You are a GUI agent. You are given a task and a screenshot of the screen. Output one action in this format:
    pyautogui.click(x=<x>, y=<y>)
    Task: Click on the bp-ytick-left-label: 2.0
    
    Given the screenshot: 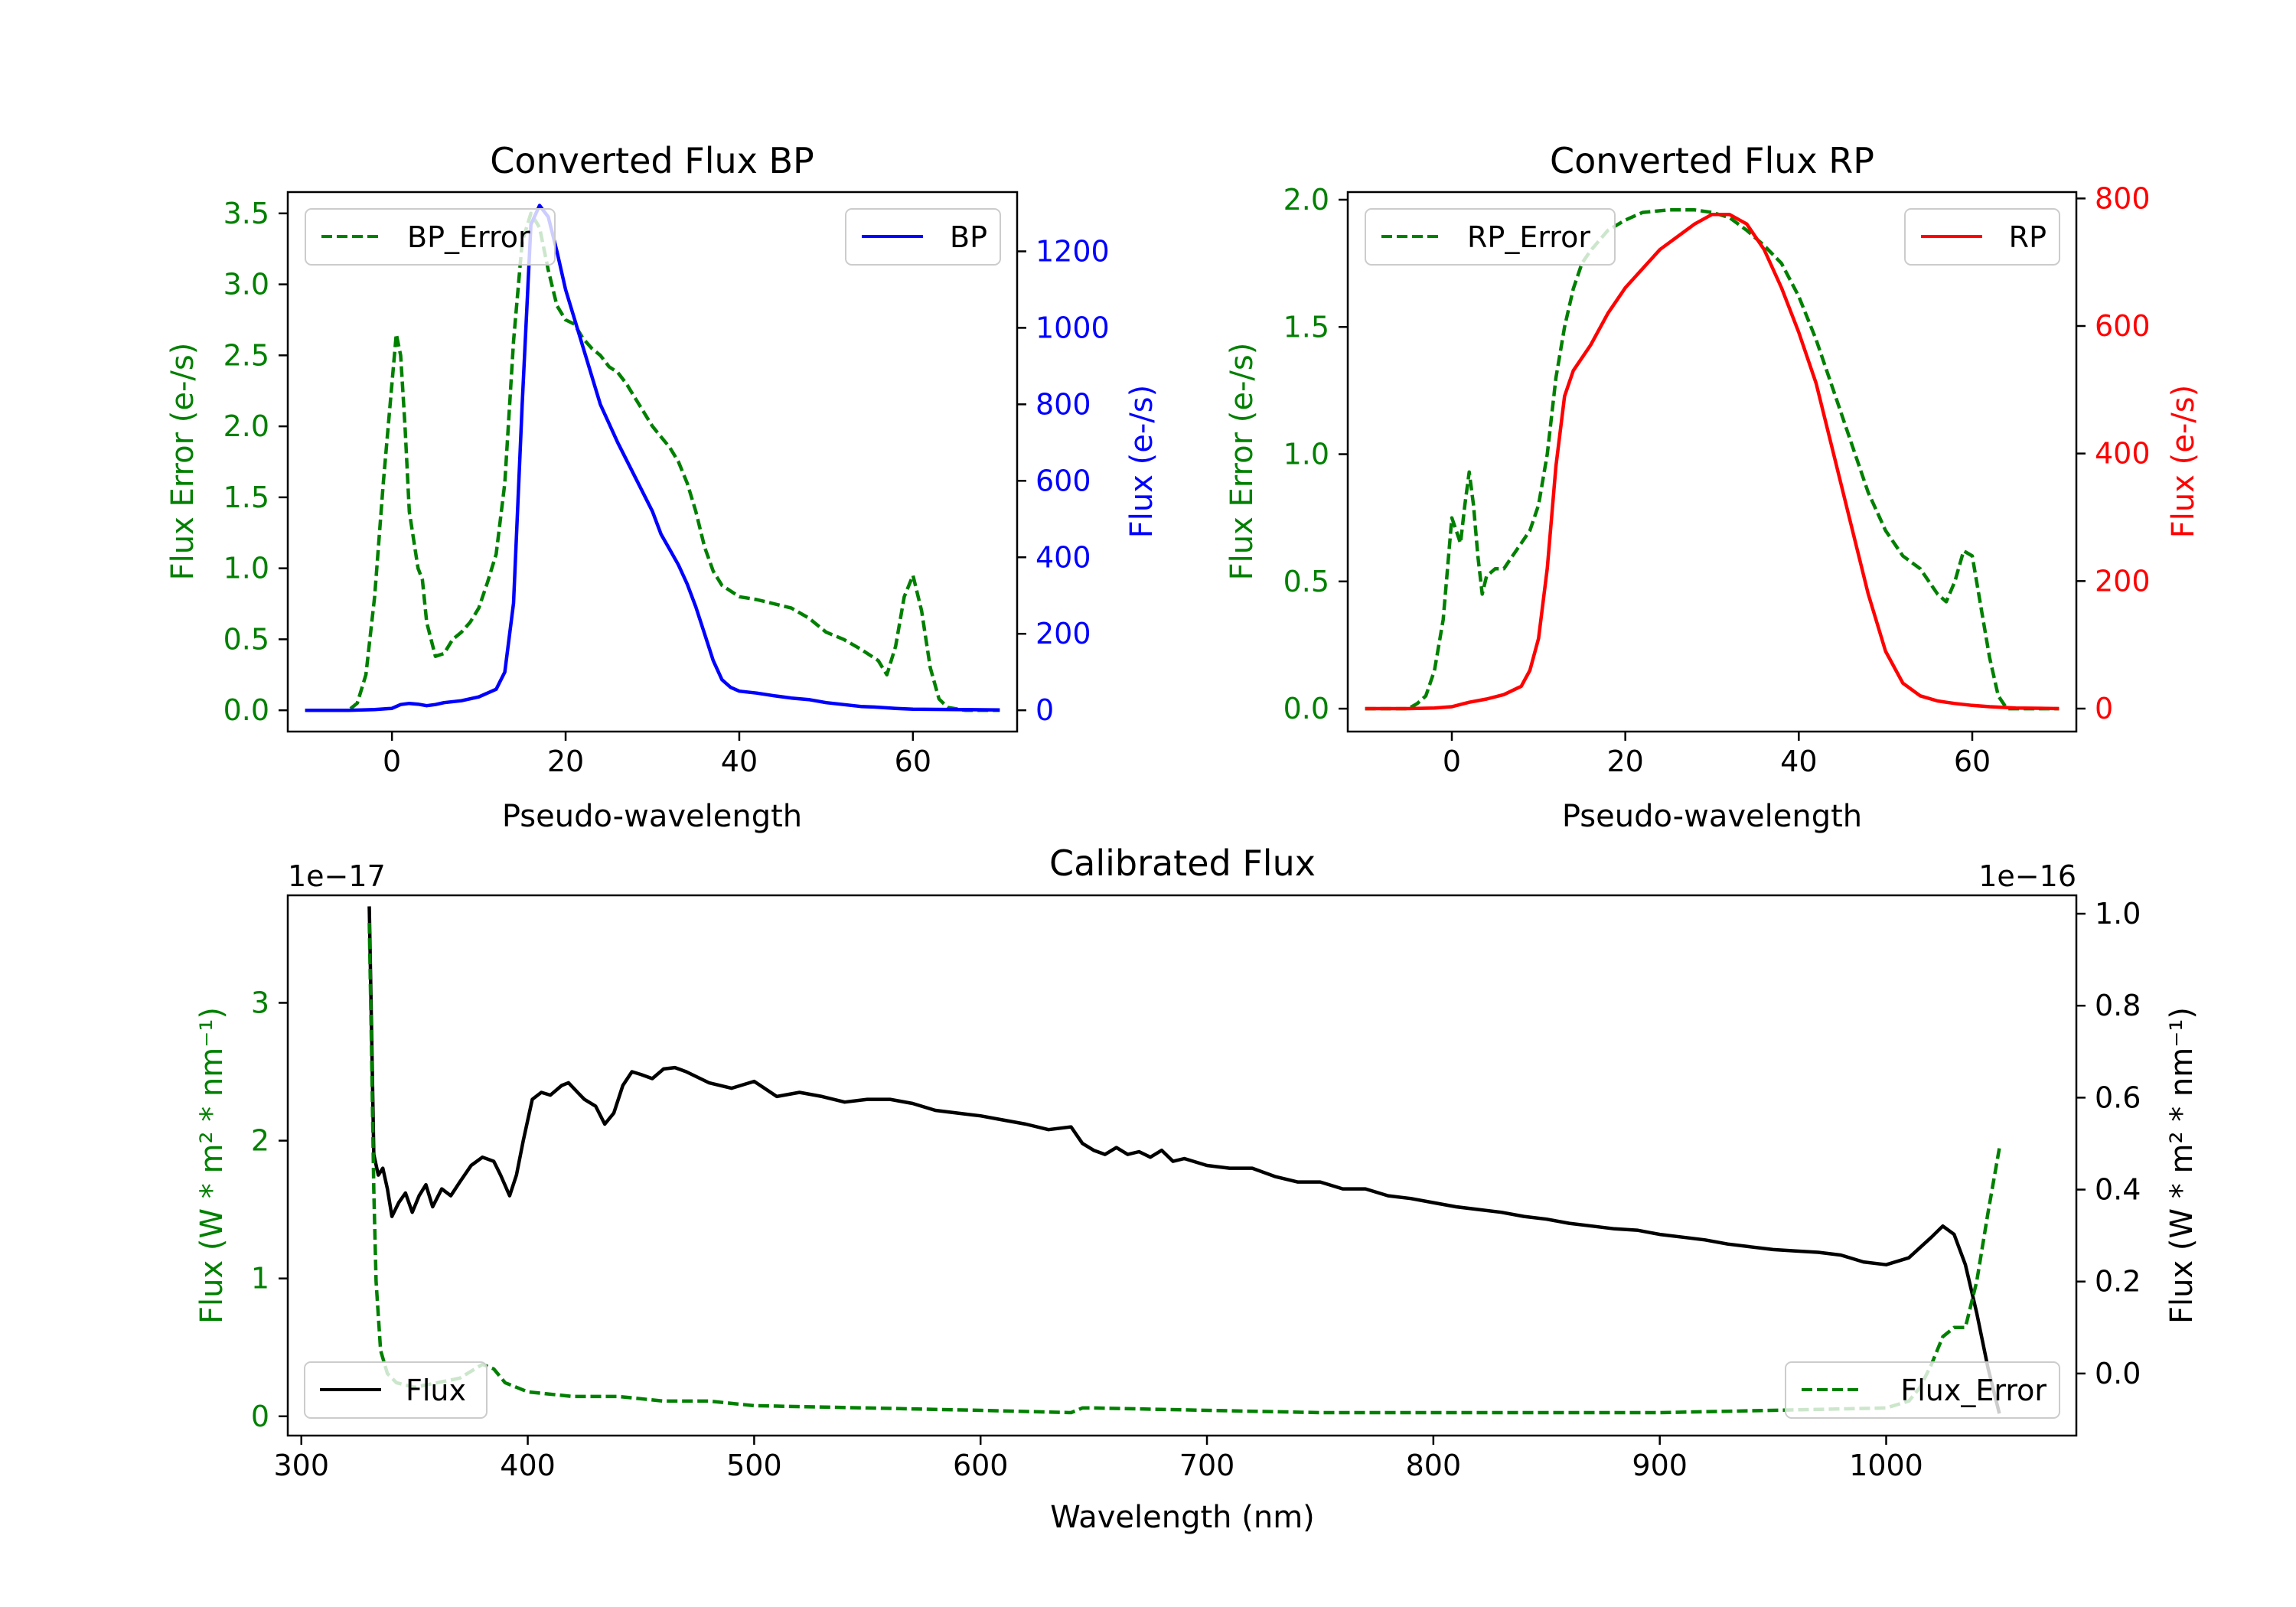 What is the action you would take?
    pyautogui.click(x=246, y=426)
    